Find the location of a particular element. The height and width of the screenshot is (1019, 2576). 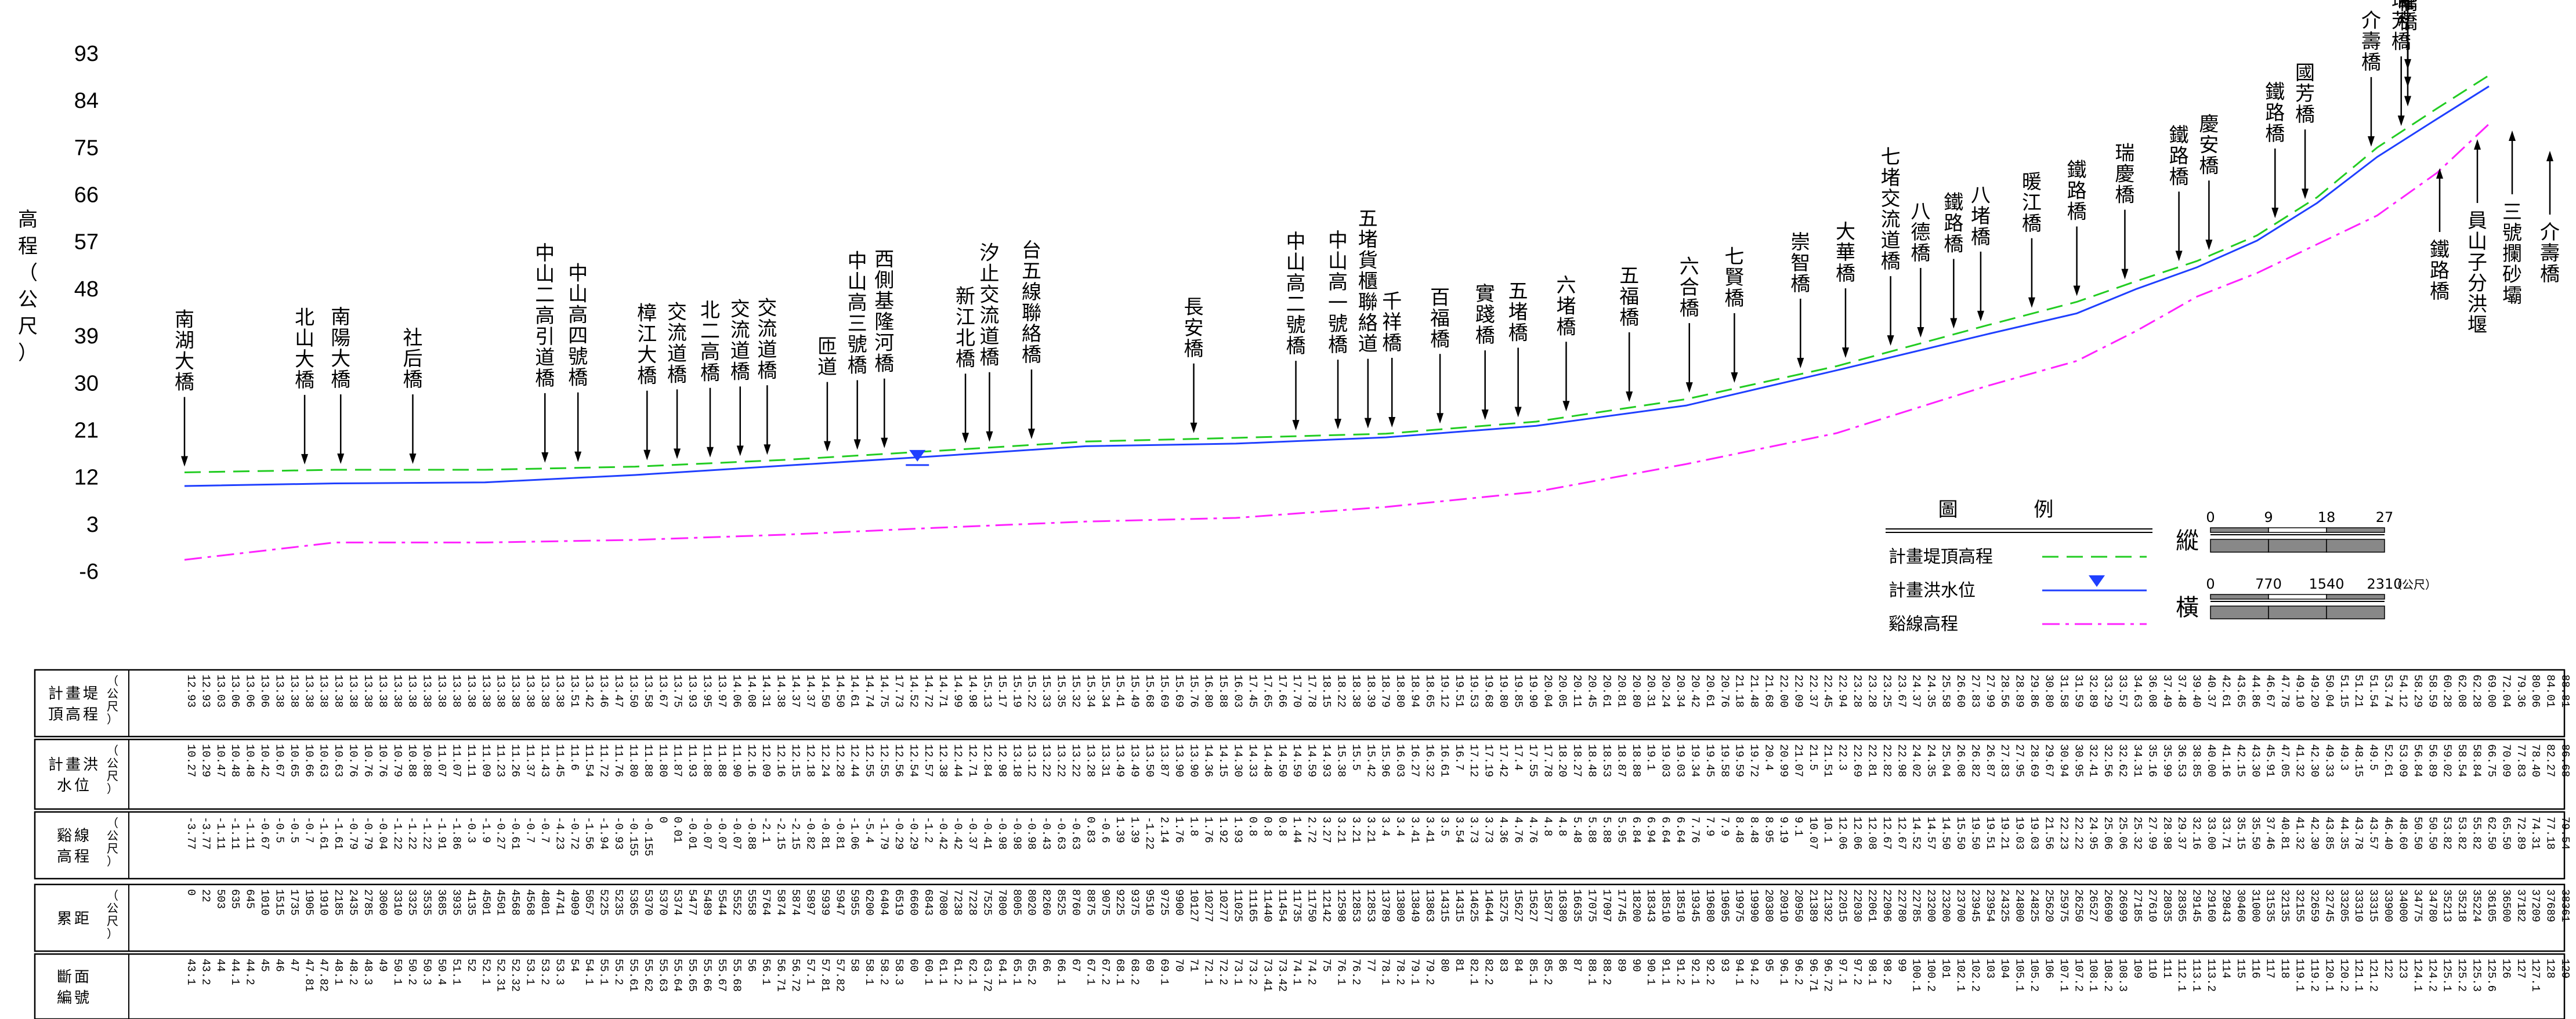

table-cell: 12.44 is located at coordinates (854, 760).